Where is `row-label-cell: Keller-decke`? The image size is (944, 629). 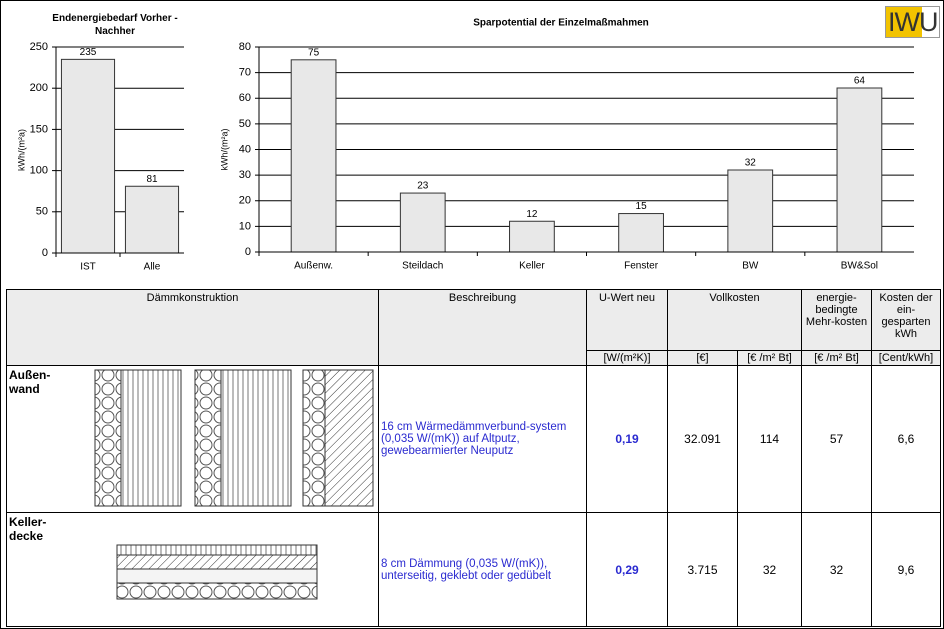
row-label-cell: Keller-decke is located at coordinates (192, 569).